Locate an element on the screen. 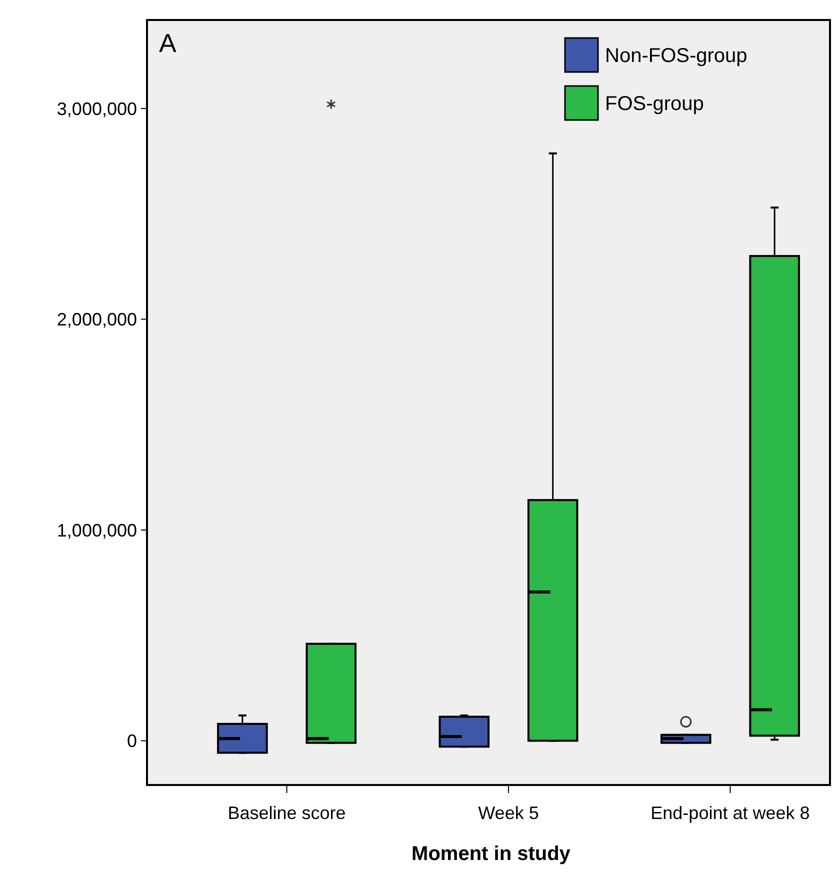 The image size is (835, 878). x-tick-label: Week 5 is located at coordinates (508, 813).